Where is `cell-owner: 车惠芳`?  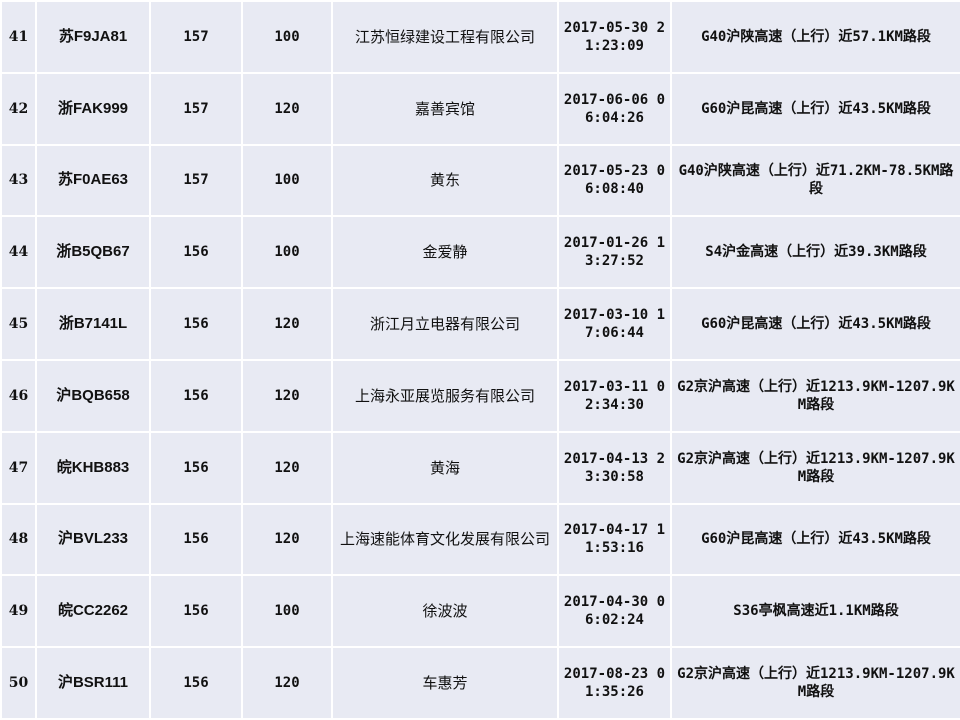 cell-owner: 车惠芳 is located at coordinates (445, 683).